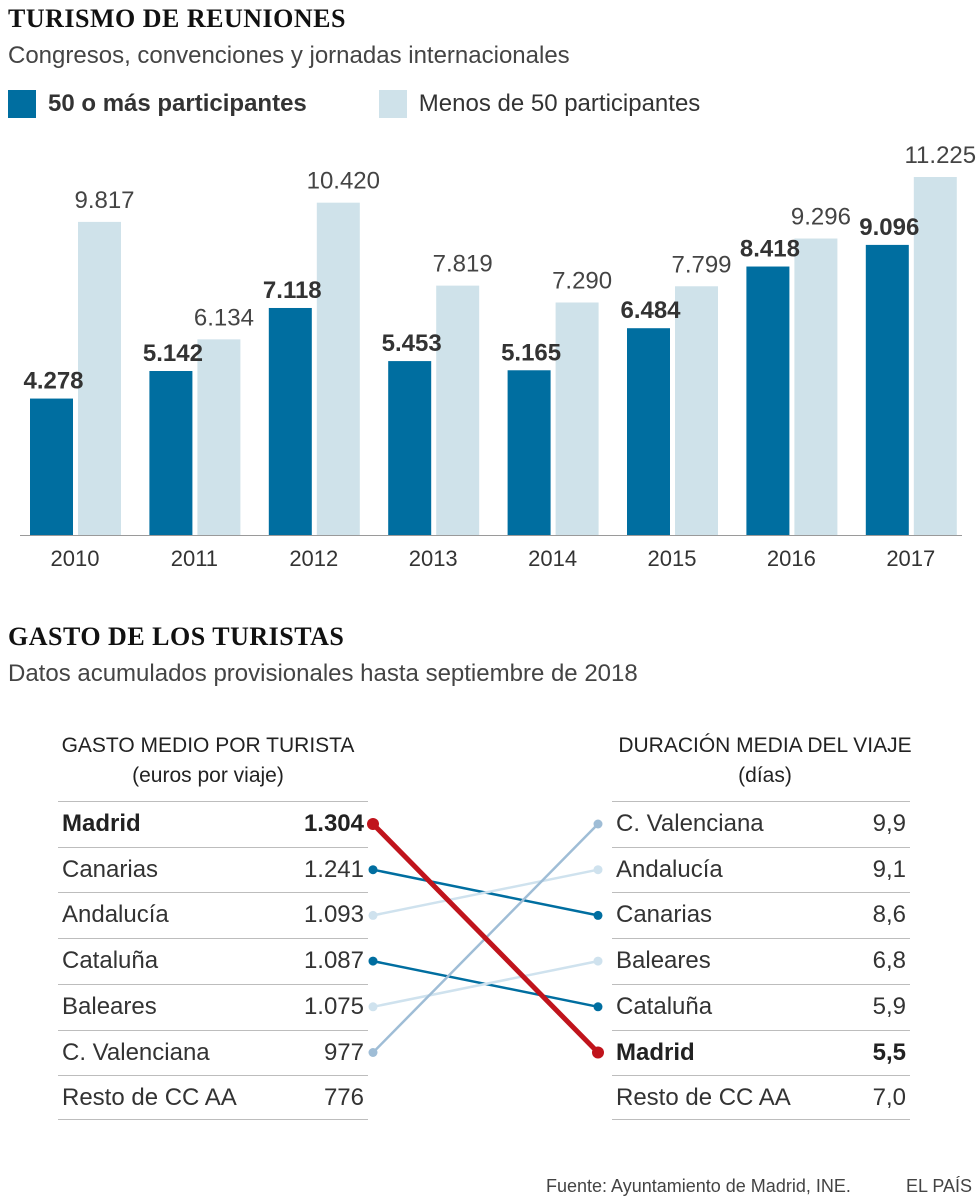 The height and width of the screenshot is (1202, 980). Describe the element at coordinates (412, 343) in the screenshot. I see `label-large-2013: 5.453` at that location.